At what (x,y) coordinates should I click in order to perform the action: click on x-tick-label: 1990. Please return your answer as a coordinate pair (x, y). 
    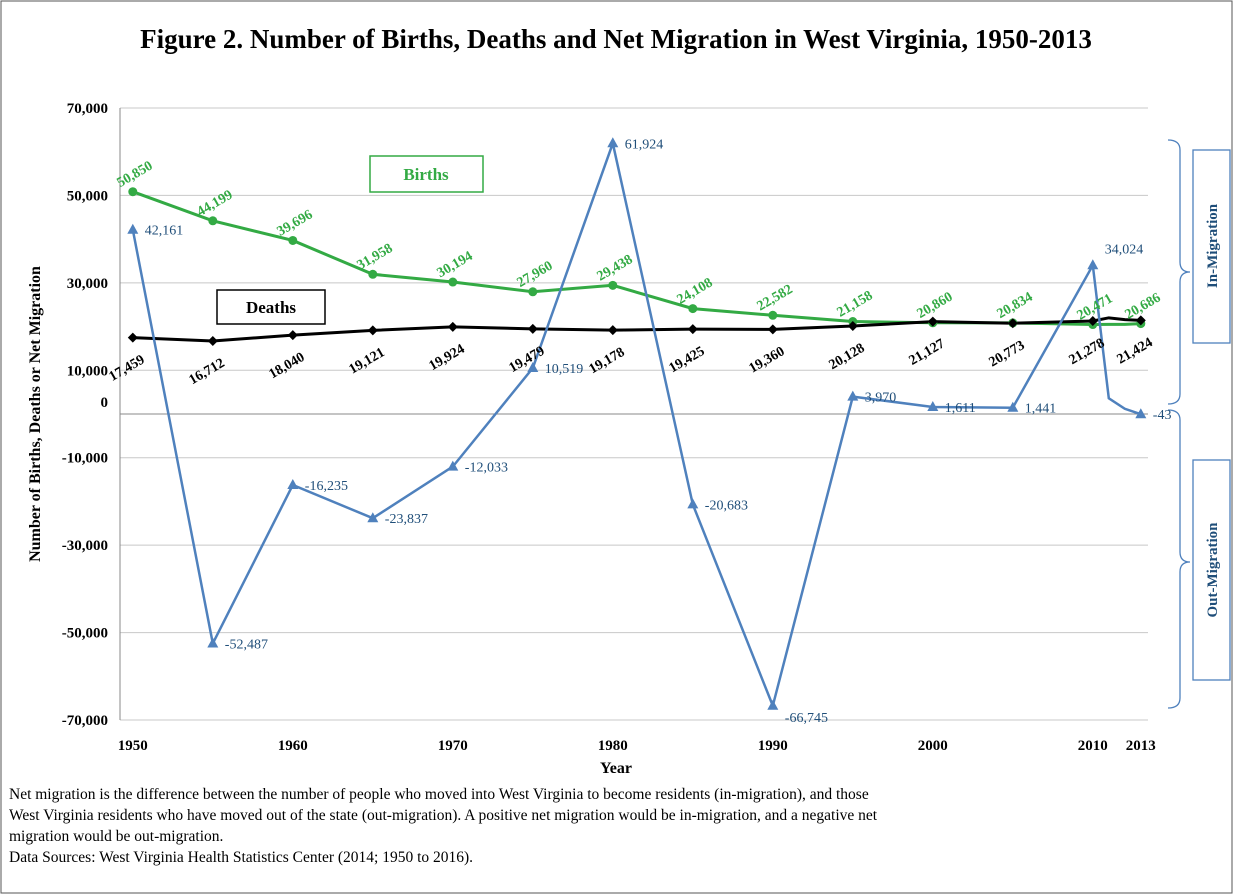
    Looking at the image, I should click on (773, 746).